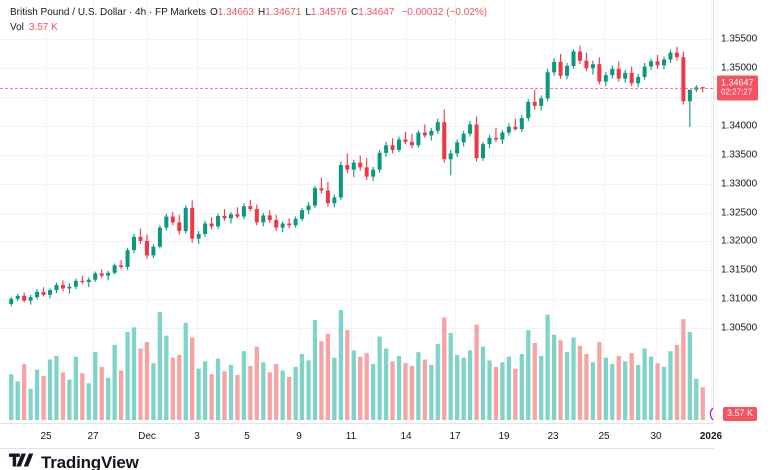  What do you see at coordinates (739, 270) in the screenshot?
I see `price-scale-tick: 1.31500` at bounding box center [739, 270].